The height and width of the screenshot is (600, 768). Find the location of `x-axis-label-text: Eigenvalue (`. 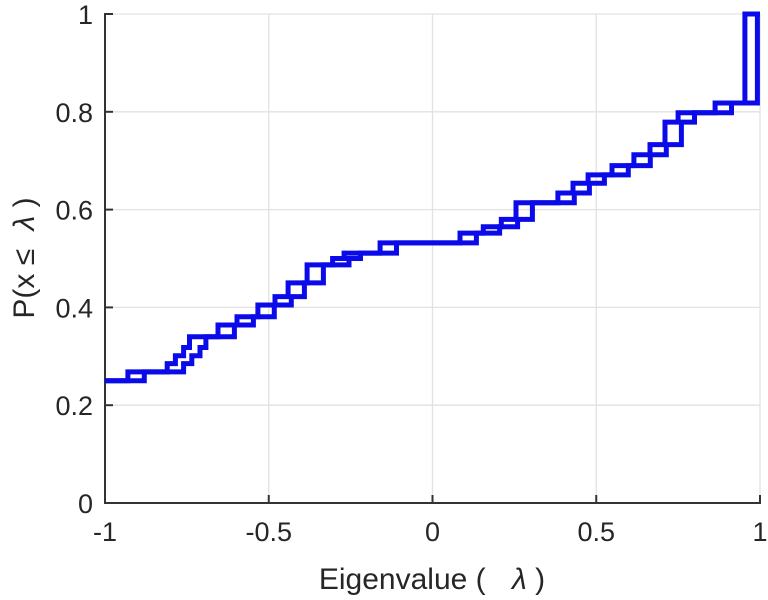

x-axis-label-text: Eigenvalue ( is located at coordinates (402, 579).